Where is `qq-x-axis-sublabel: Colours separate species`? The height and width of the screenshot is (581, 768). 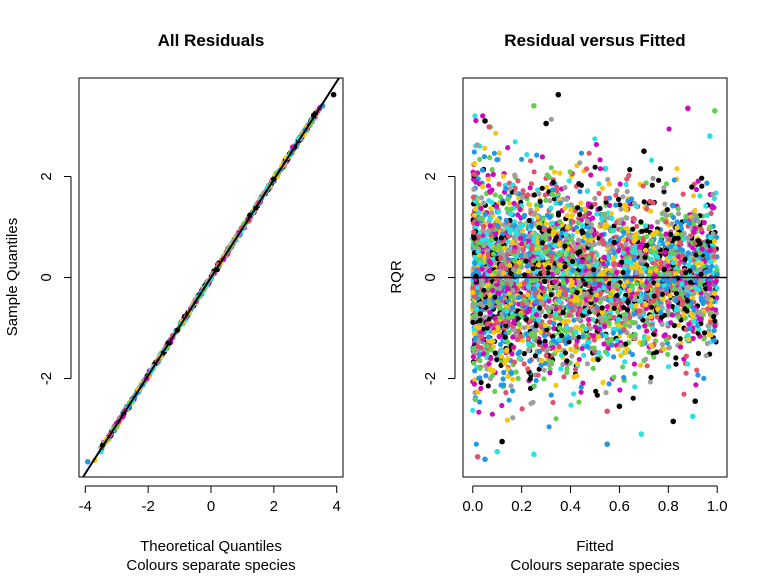 qq-x-axis-sublabel: Colours separate species is located at coordinates (210, 565).